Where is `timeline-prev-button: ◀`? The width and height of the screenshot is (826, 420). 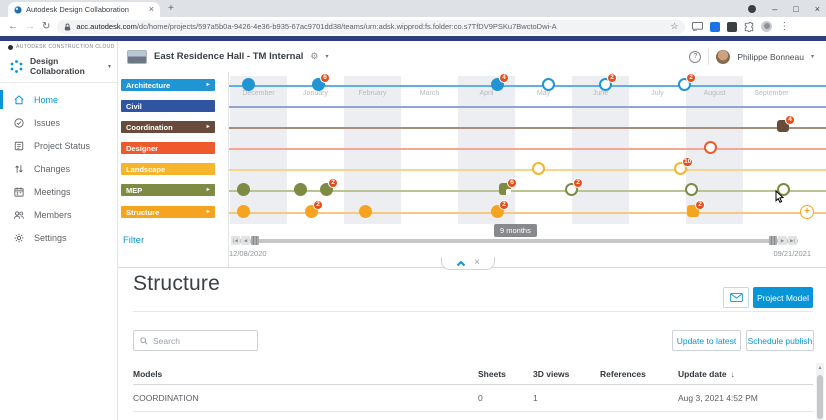
timeline-prev-button: ◀ is located at coordinates (245, 240).